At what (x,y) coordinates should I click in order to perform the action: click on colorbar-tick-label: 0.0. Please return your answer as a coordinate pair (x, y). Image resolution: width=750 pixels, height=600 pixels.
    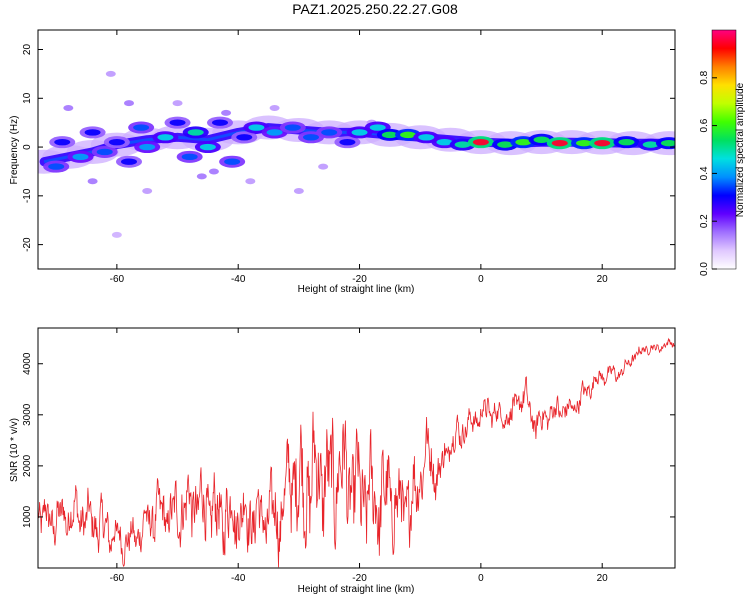
    Looking at the image, I should click on (704, 269).